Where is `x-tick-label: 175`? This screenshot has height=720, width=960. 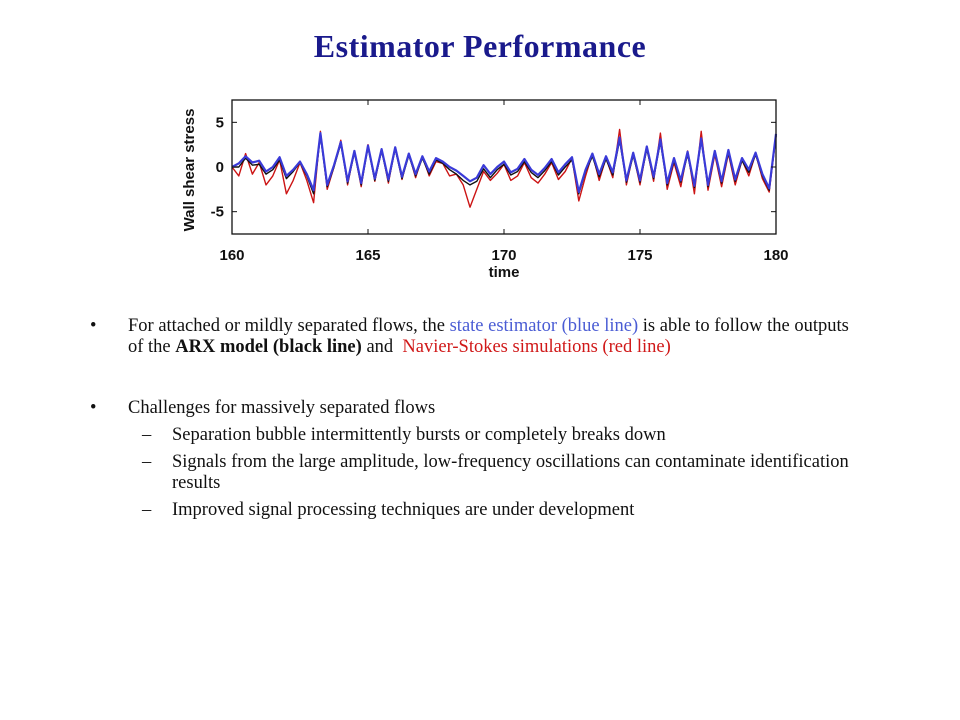
x-tick-label: 175 is located at coordinates (639, 255).